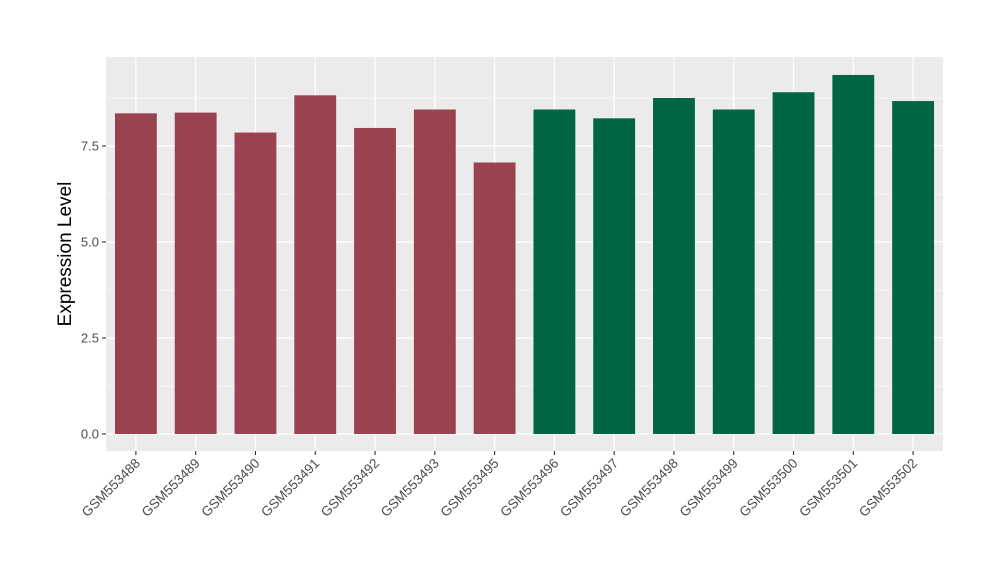  What do you see at coordinates (529, 488) in the screenshot?
I see `x-tick-label: GSM553496` at bounding box center [529, 488].